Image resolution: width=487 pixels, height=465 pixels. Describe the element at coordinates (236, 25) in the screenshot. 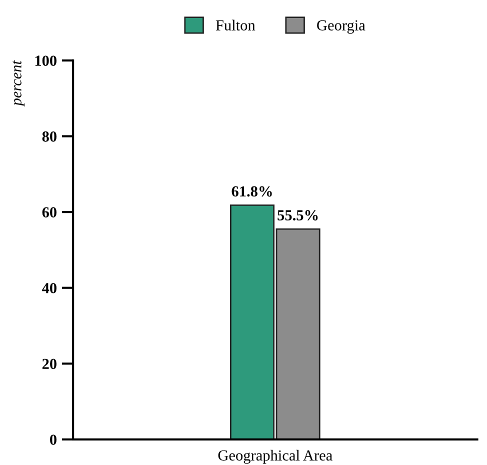

I see `legend-label: Fulton` at that location.